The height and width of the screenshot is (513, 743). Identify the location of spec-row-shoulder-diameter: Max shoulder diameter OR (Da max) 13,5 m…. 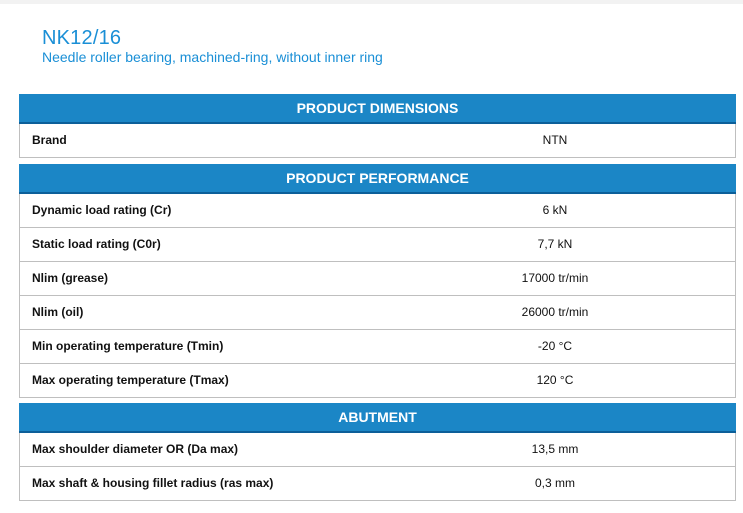
(377, 450).